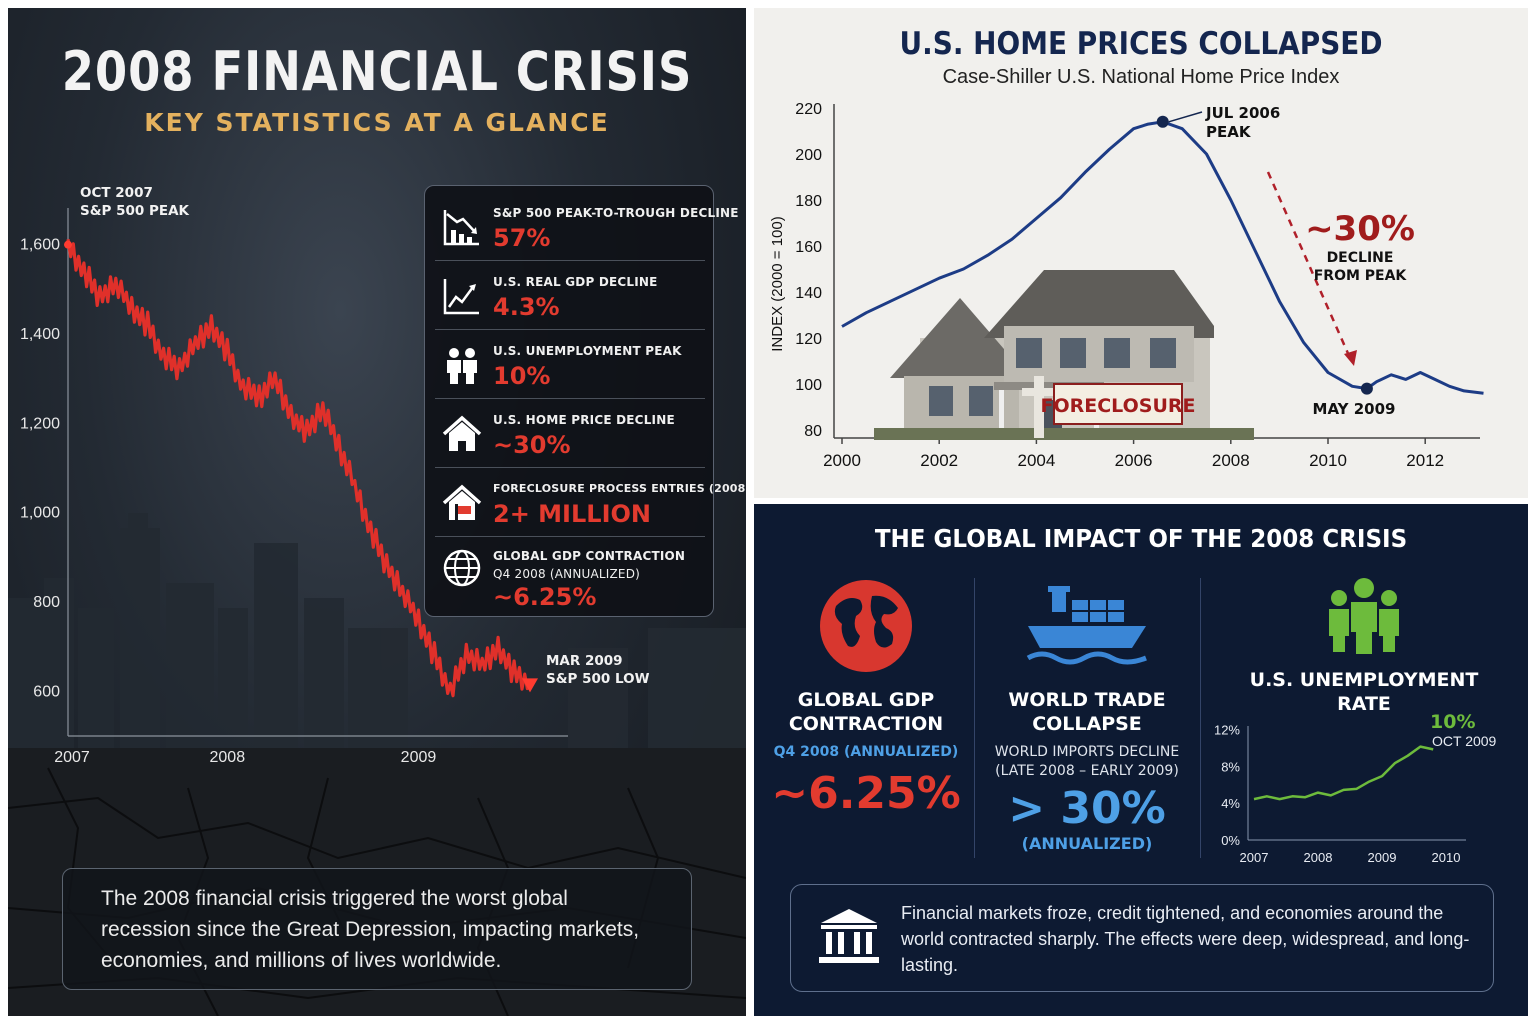 This screenshot has width=1536, height=1024. Describe the element at coordinates (1366, 388) in the screenshot. I see `home-trough-marker` at that location.